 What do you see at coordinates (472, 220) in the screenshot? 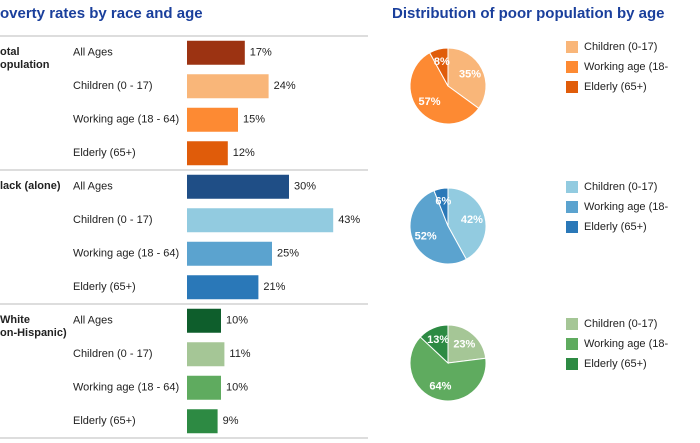
I see `slice-label: 42%` at bounding box center [472, 220].